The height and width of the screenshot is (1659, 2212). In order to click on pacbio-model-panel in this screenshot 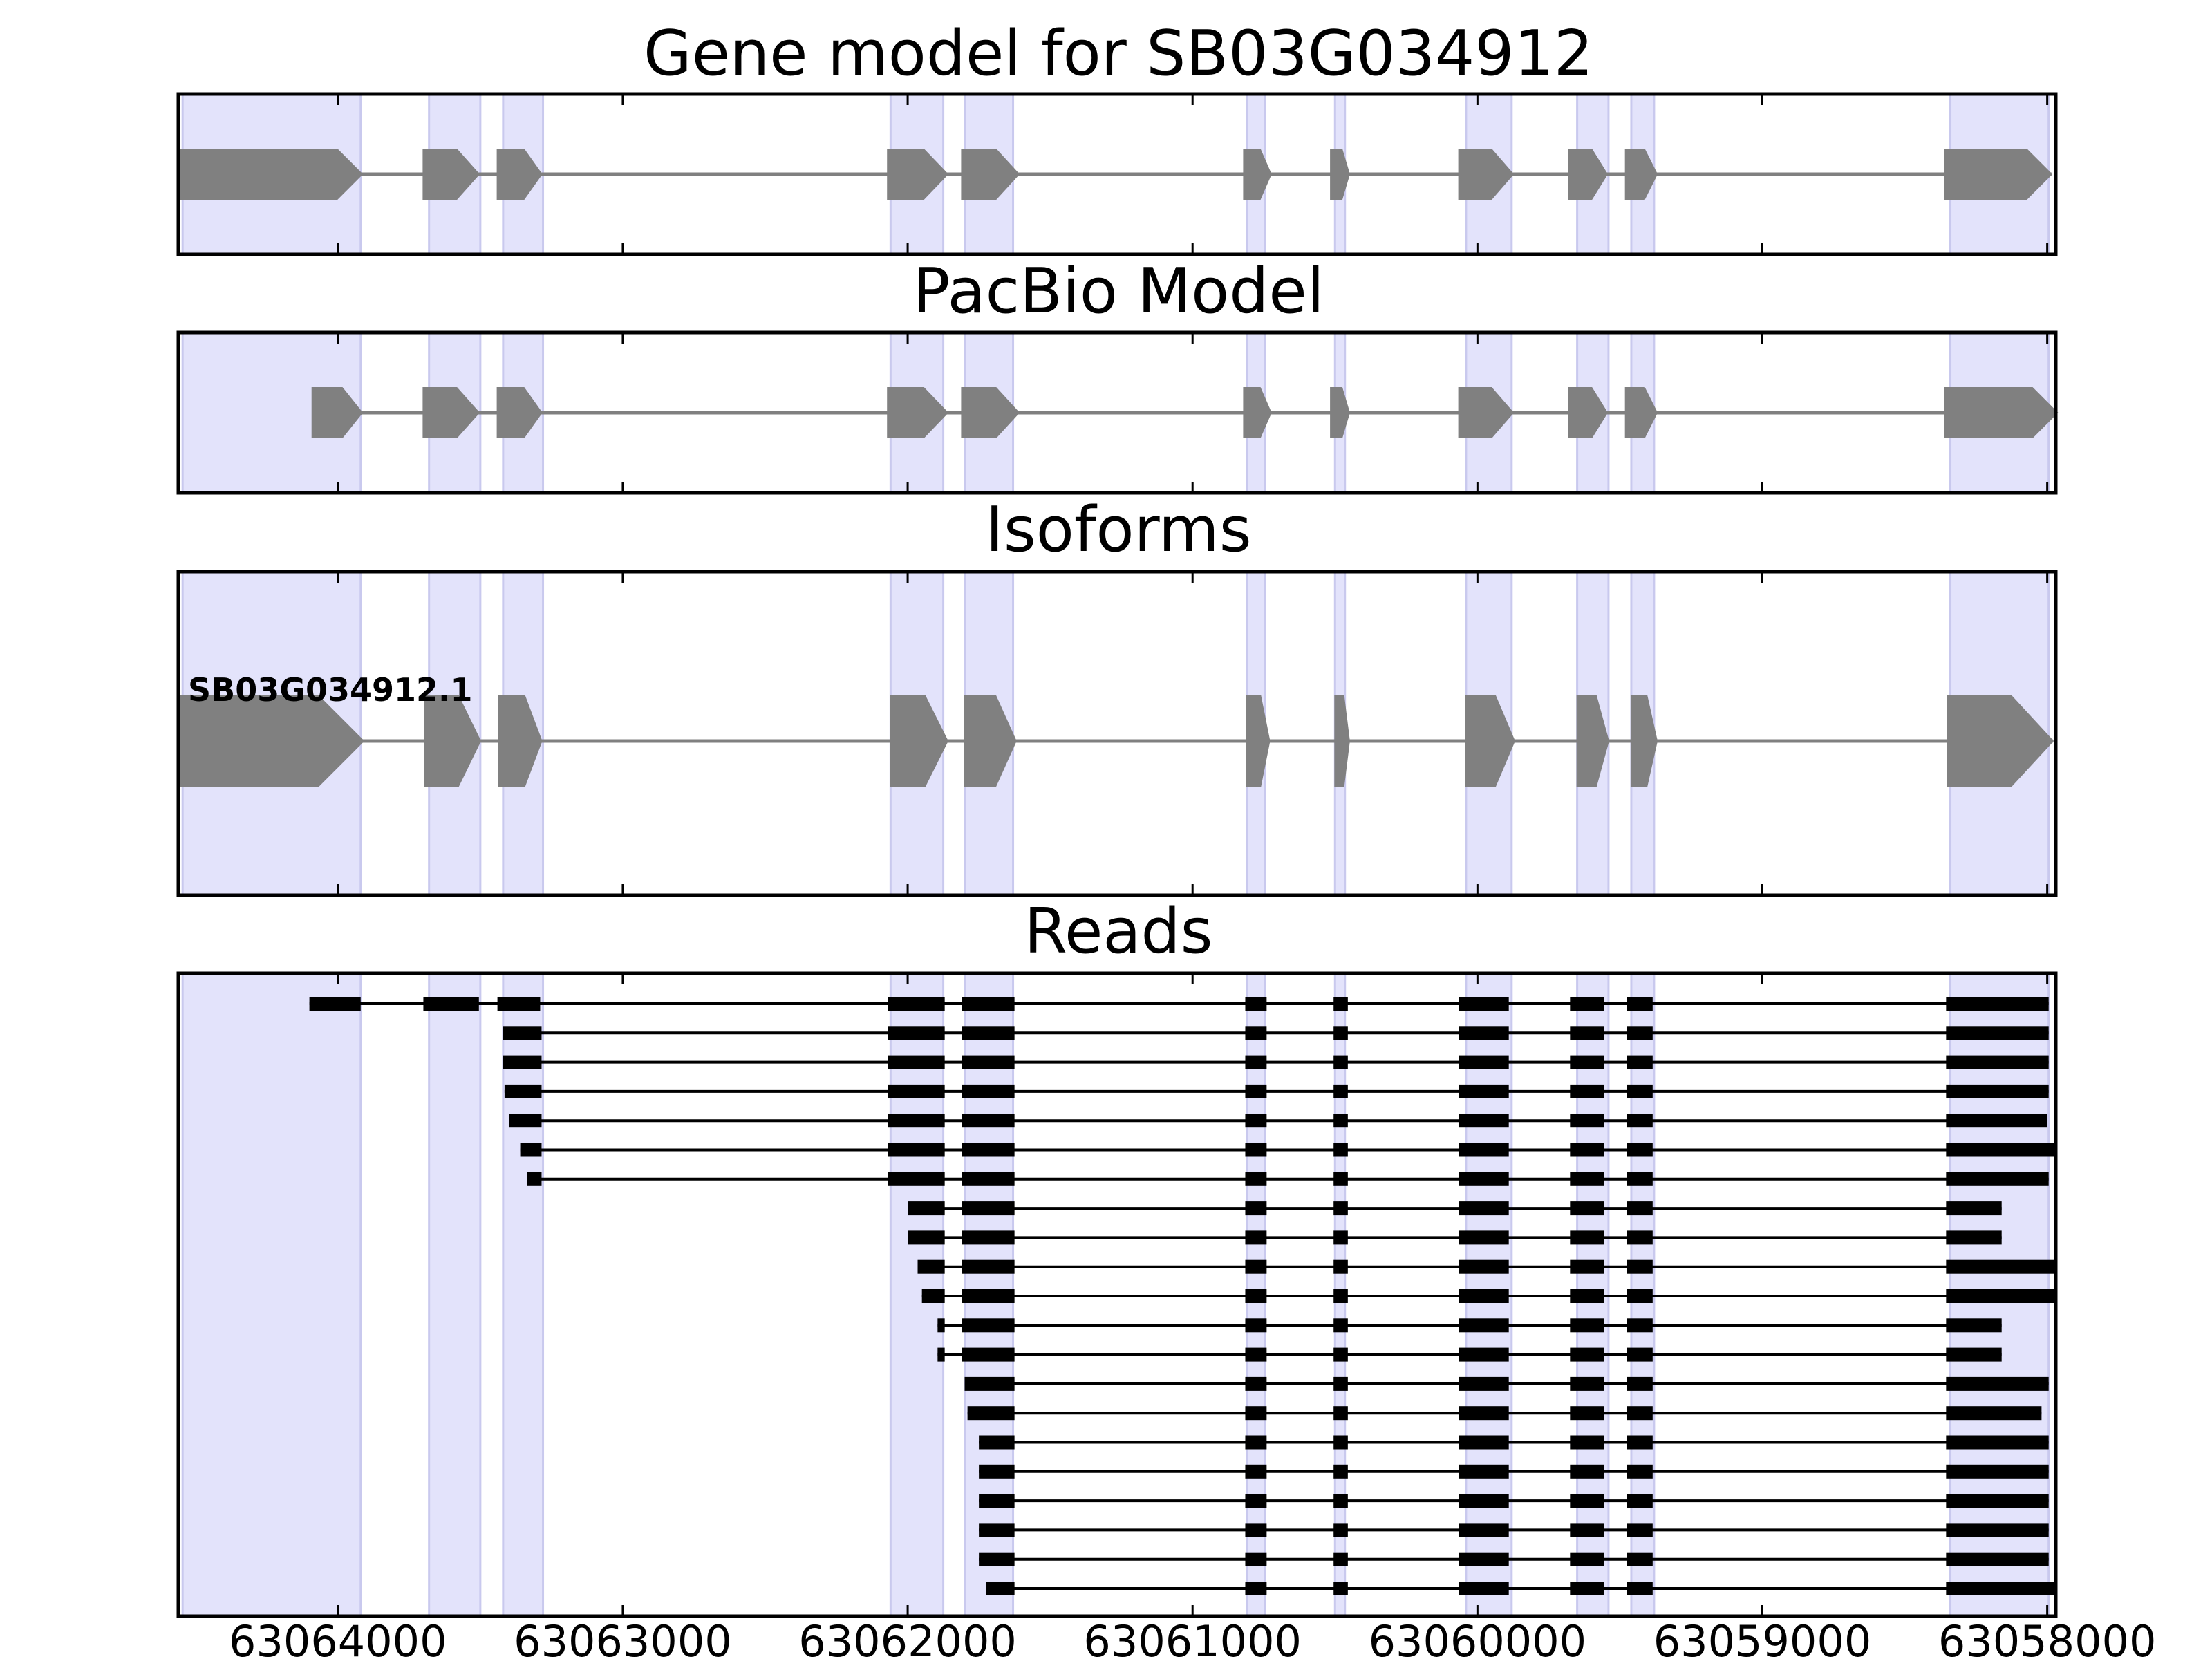, I will do `click(1117, 412)`.